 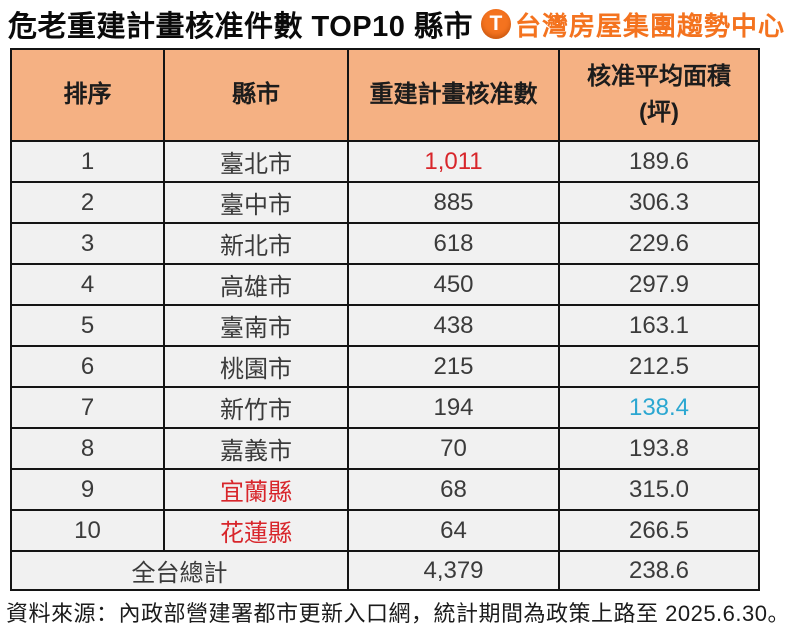 What do you see at coordinates (649, 25) in the screenshot?
I see `brand-name: 台灣房屋集團趨勢中心` at bounding box center [649, 25].